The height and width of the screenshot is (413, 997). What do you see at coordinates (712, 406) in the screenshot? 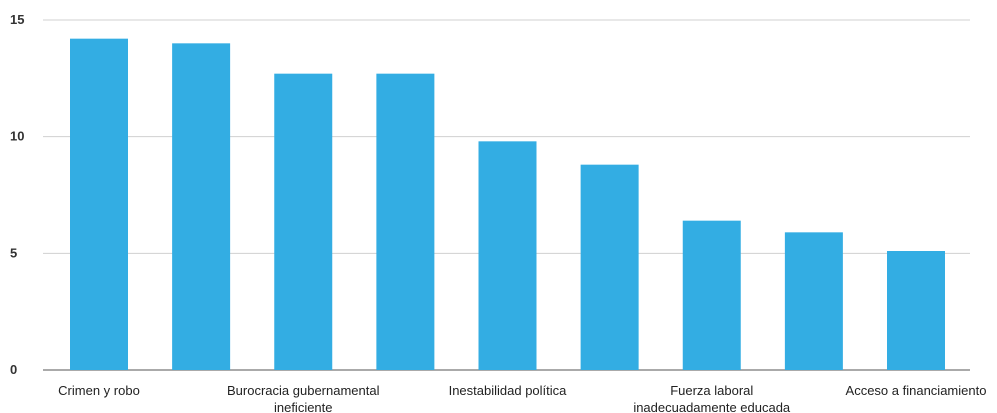
I see `x-category-label-line: inadecuadamente educada` at bounding box center [712, 406].